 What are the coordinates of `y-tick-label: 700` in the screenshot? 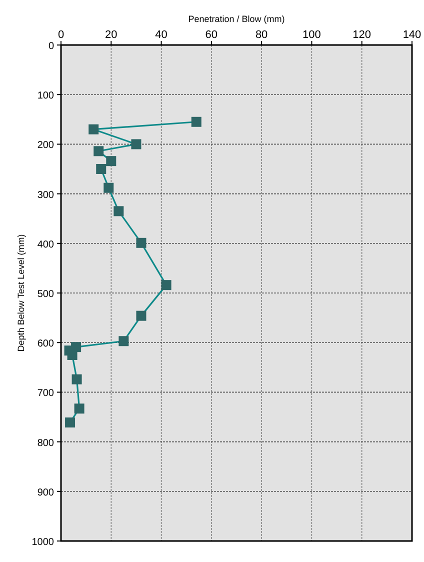 It's located at (45, 394).